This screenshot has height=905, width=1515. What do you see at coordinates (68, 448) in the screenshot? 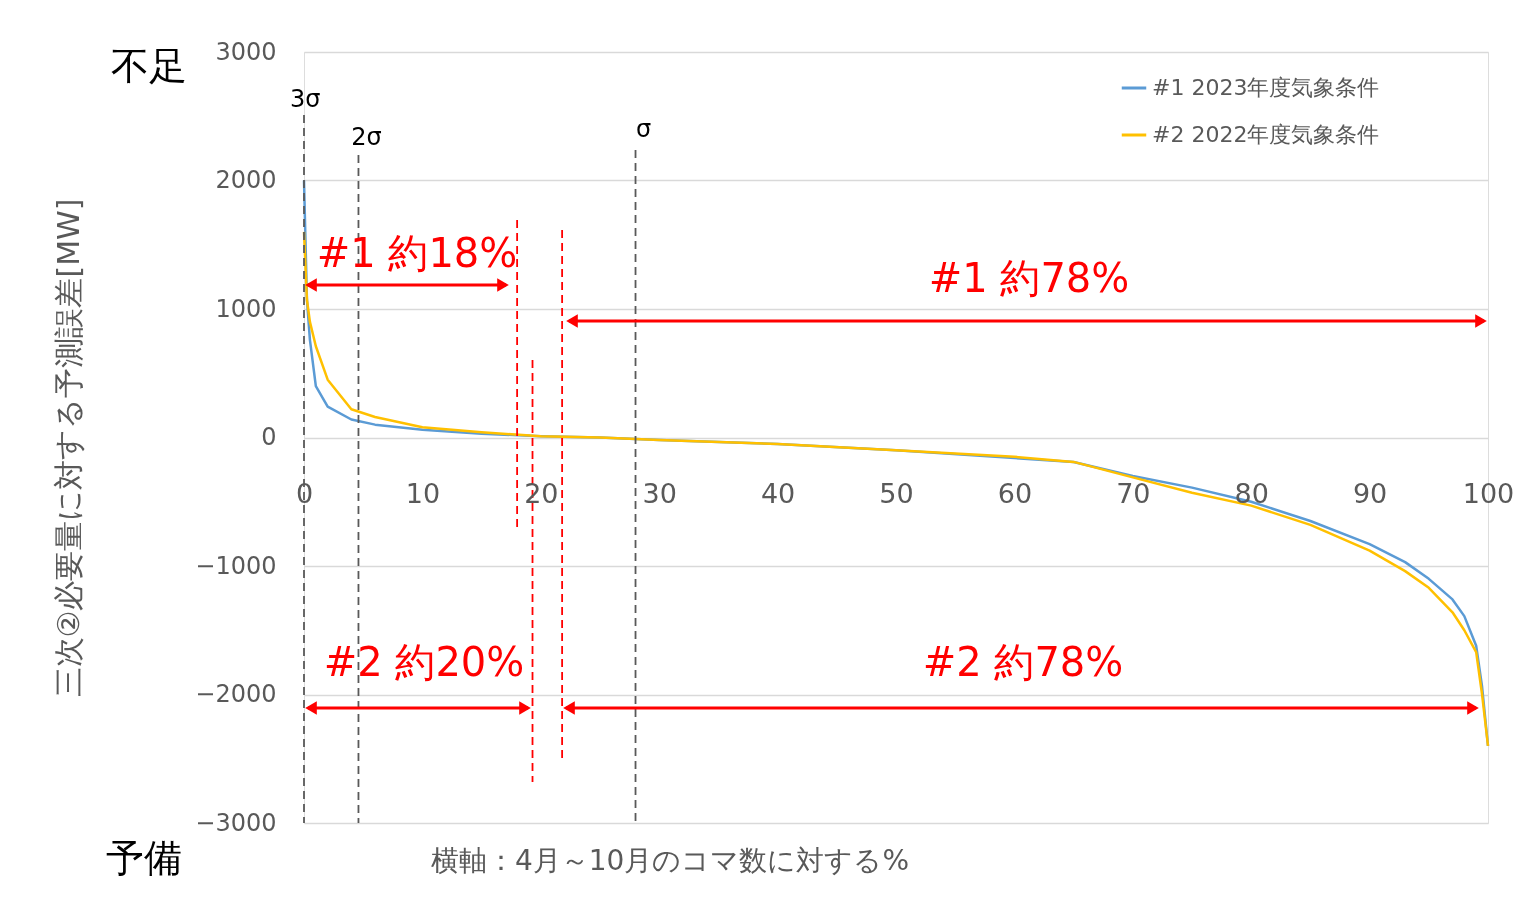
I see `y-axis-title: 三次②必要量に対する予測誤差[MW]` at bounding box center [68, 448].